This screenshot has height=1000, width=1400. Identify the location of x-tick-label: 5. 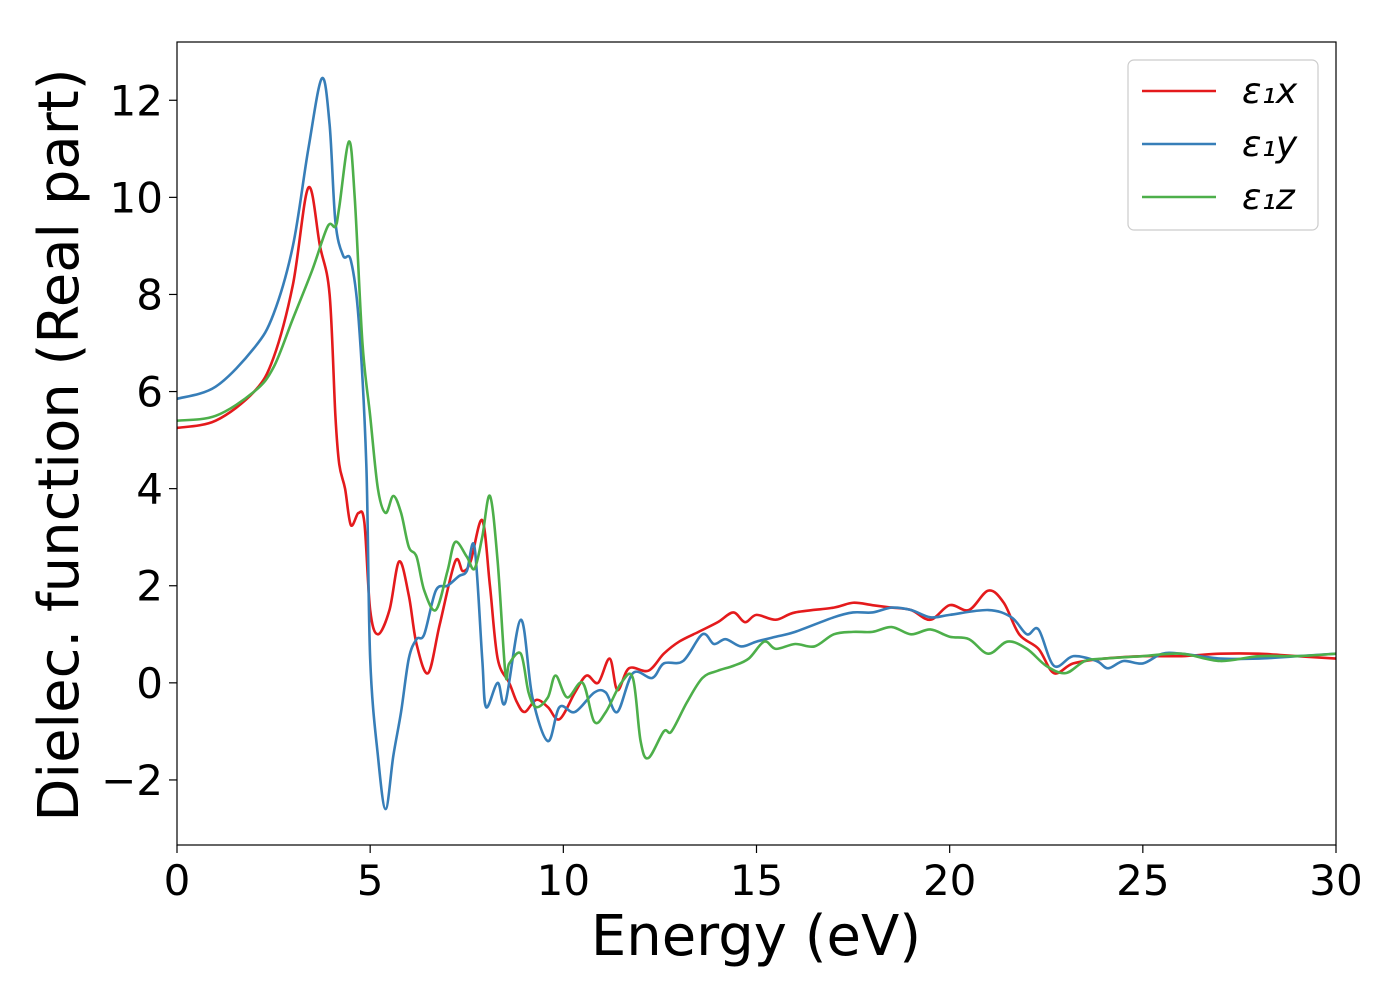
(370, 880).